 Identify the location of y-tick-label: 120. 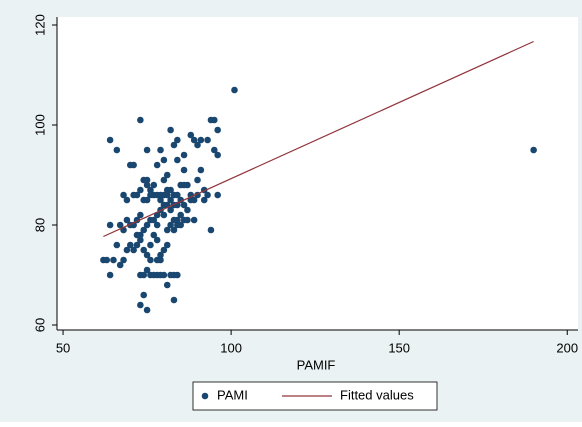
(39, 25).